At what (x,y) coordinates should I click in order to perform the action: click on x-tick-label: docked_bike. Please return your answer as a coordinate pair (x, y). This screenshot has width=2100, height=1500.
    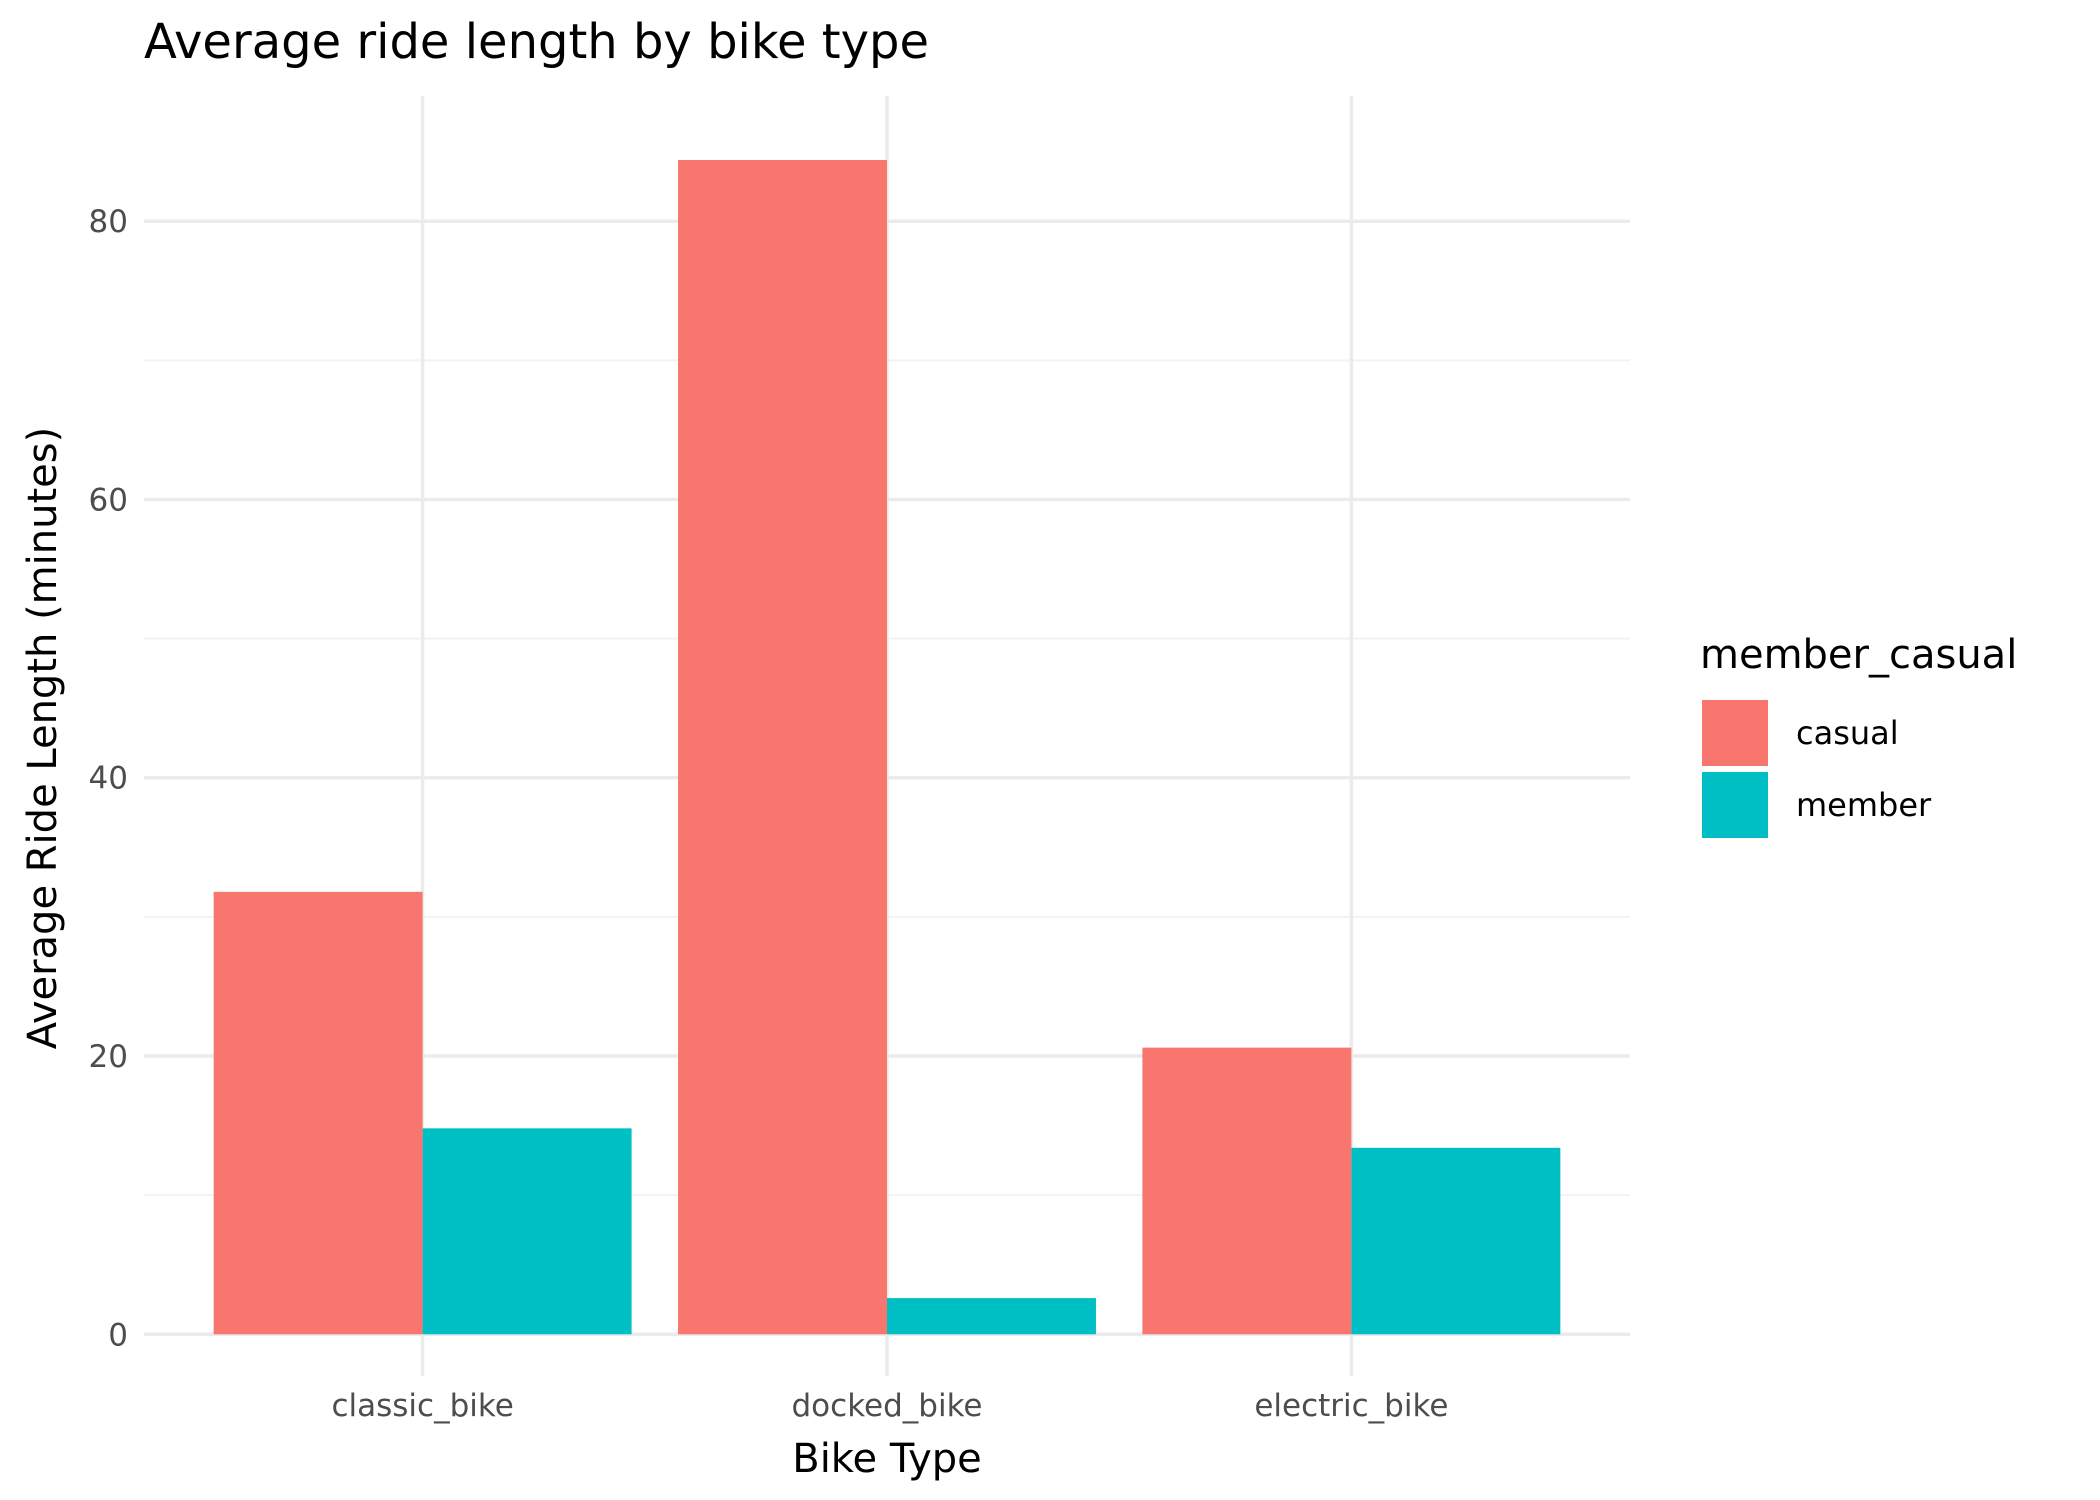
    Looking at the image, I should click on (887, 1406).